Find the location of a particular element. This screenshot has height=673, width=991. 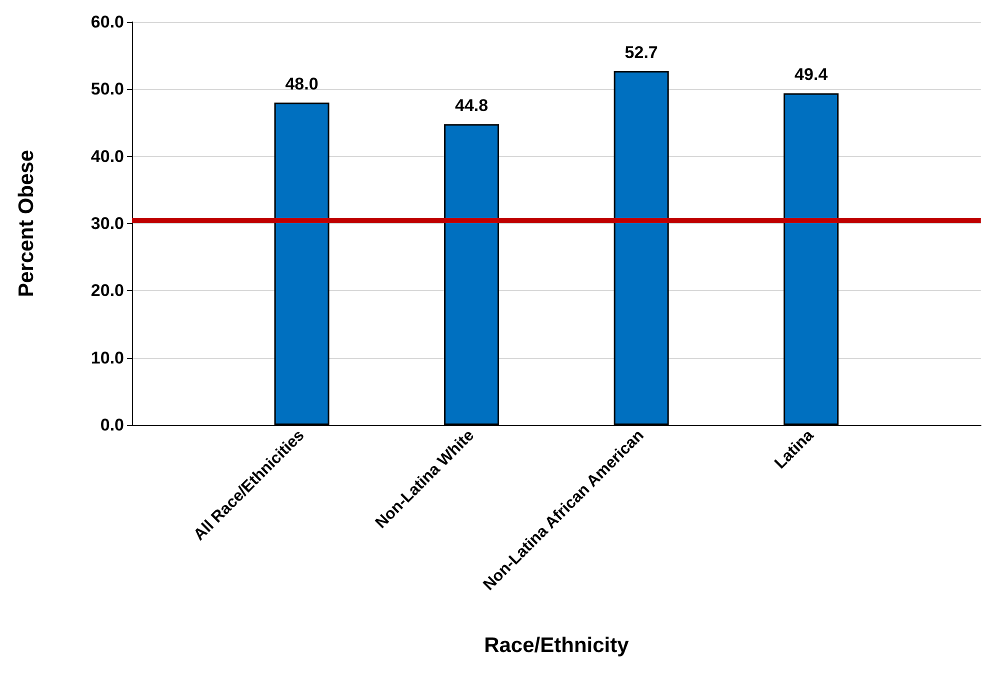

y-axis-title: Percent Obese is located at coordinates (26, 224).